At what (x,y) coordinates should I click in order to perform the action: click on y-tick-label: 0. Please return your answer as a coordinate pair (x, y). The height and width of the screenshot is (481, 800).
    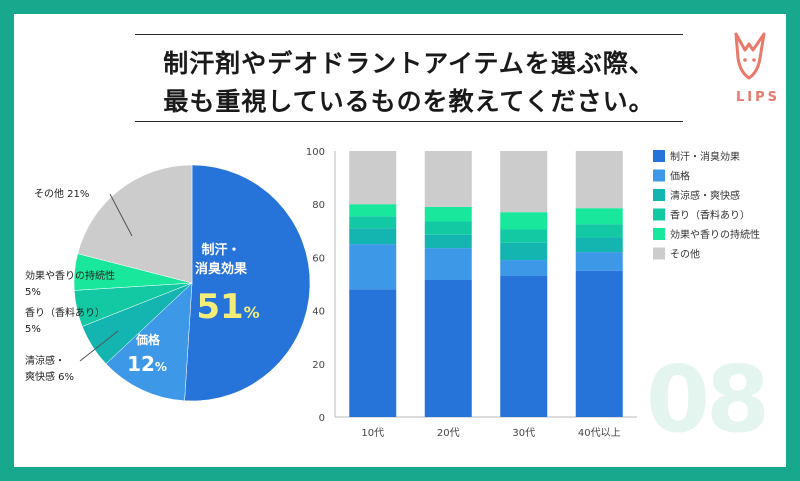
    Looking at the image, I should click on (322, 418).